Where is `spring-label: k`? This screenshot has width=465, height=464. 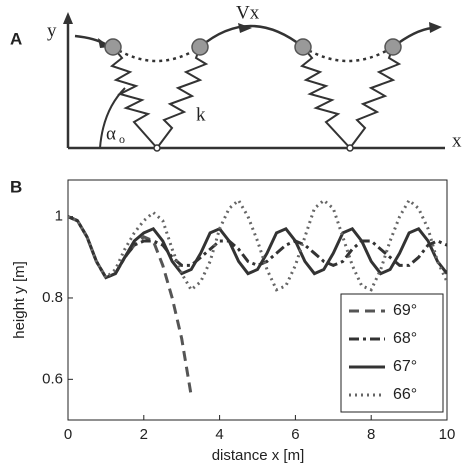 spring-label: k is located at coordinates (201, 114).